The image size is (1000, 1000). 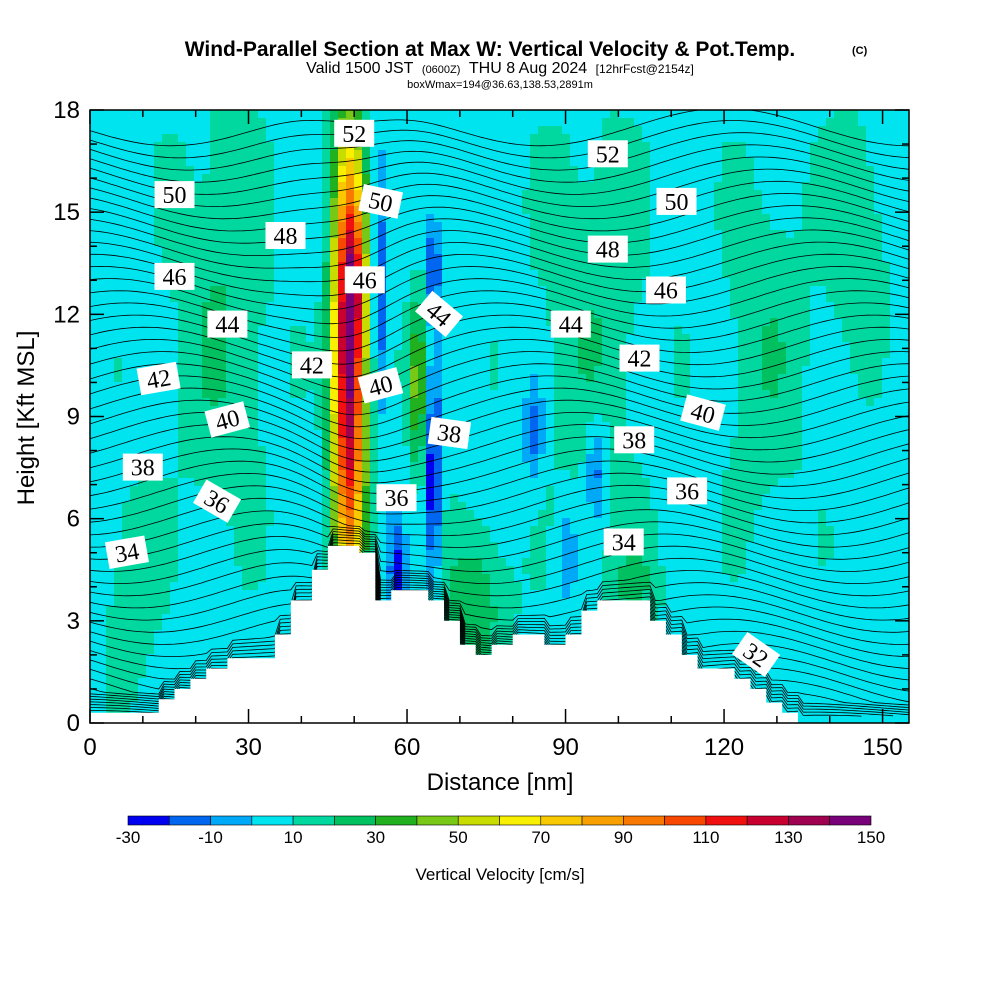 What do you see at coordinates (360, 68) in the screenshot?
I see `valid-main: Valid 1500 JST` at bounding box center [360, 68].